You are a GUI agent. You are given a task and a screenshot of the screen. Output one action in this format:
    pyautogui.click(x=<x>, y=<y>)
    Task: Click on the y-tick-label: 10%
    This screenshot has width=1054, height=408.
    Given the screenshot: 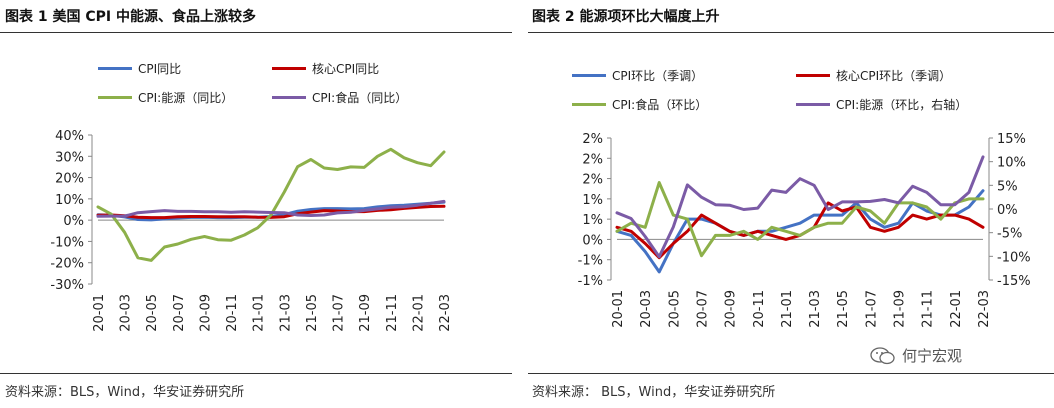 What is the action you would take?
    pyautogui.click(x=69, y=200)
    